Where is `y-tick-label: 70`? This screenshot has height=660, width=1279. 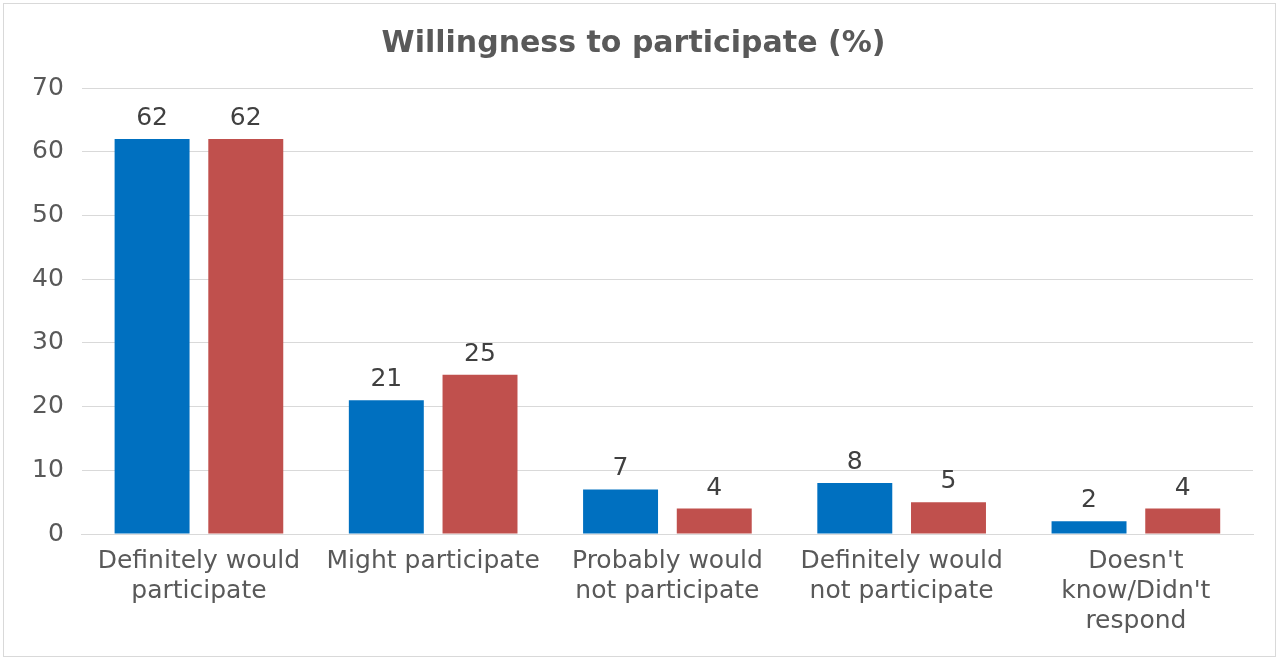 y-tick-label: 70 is located at coordinates (48, 86).